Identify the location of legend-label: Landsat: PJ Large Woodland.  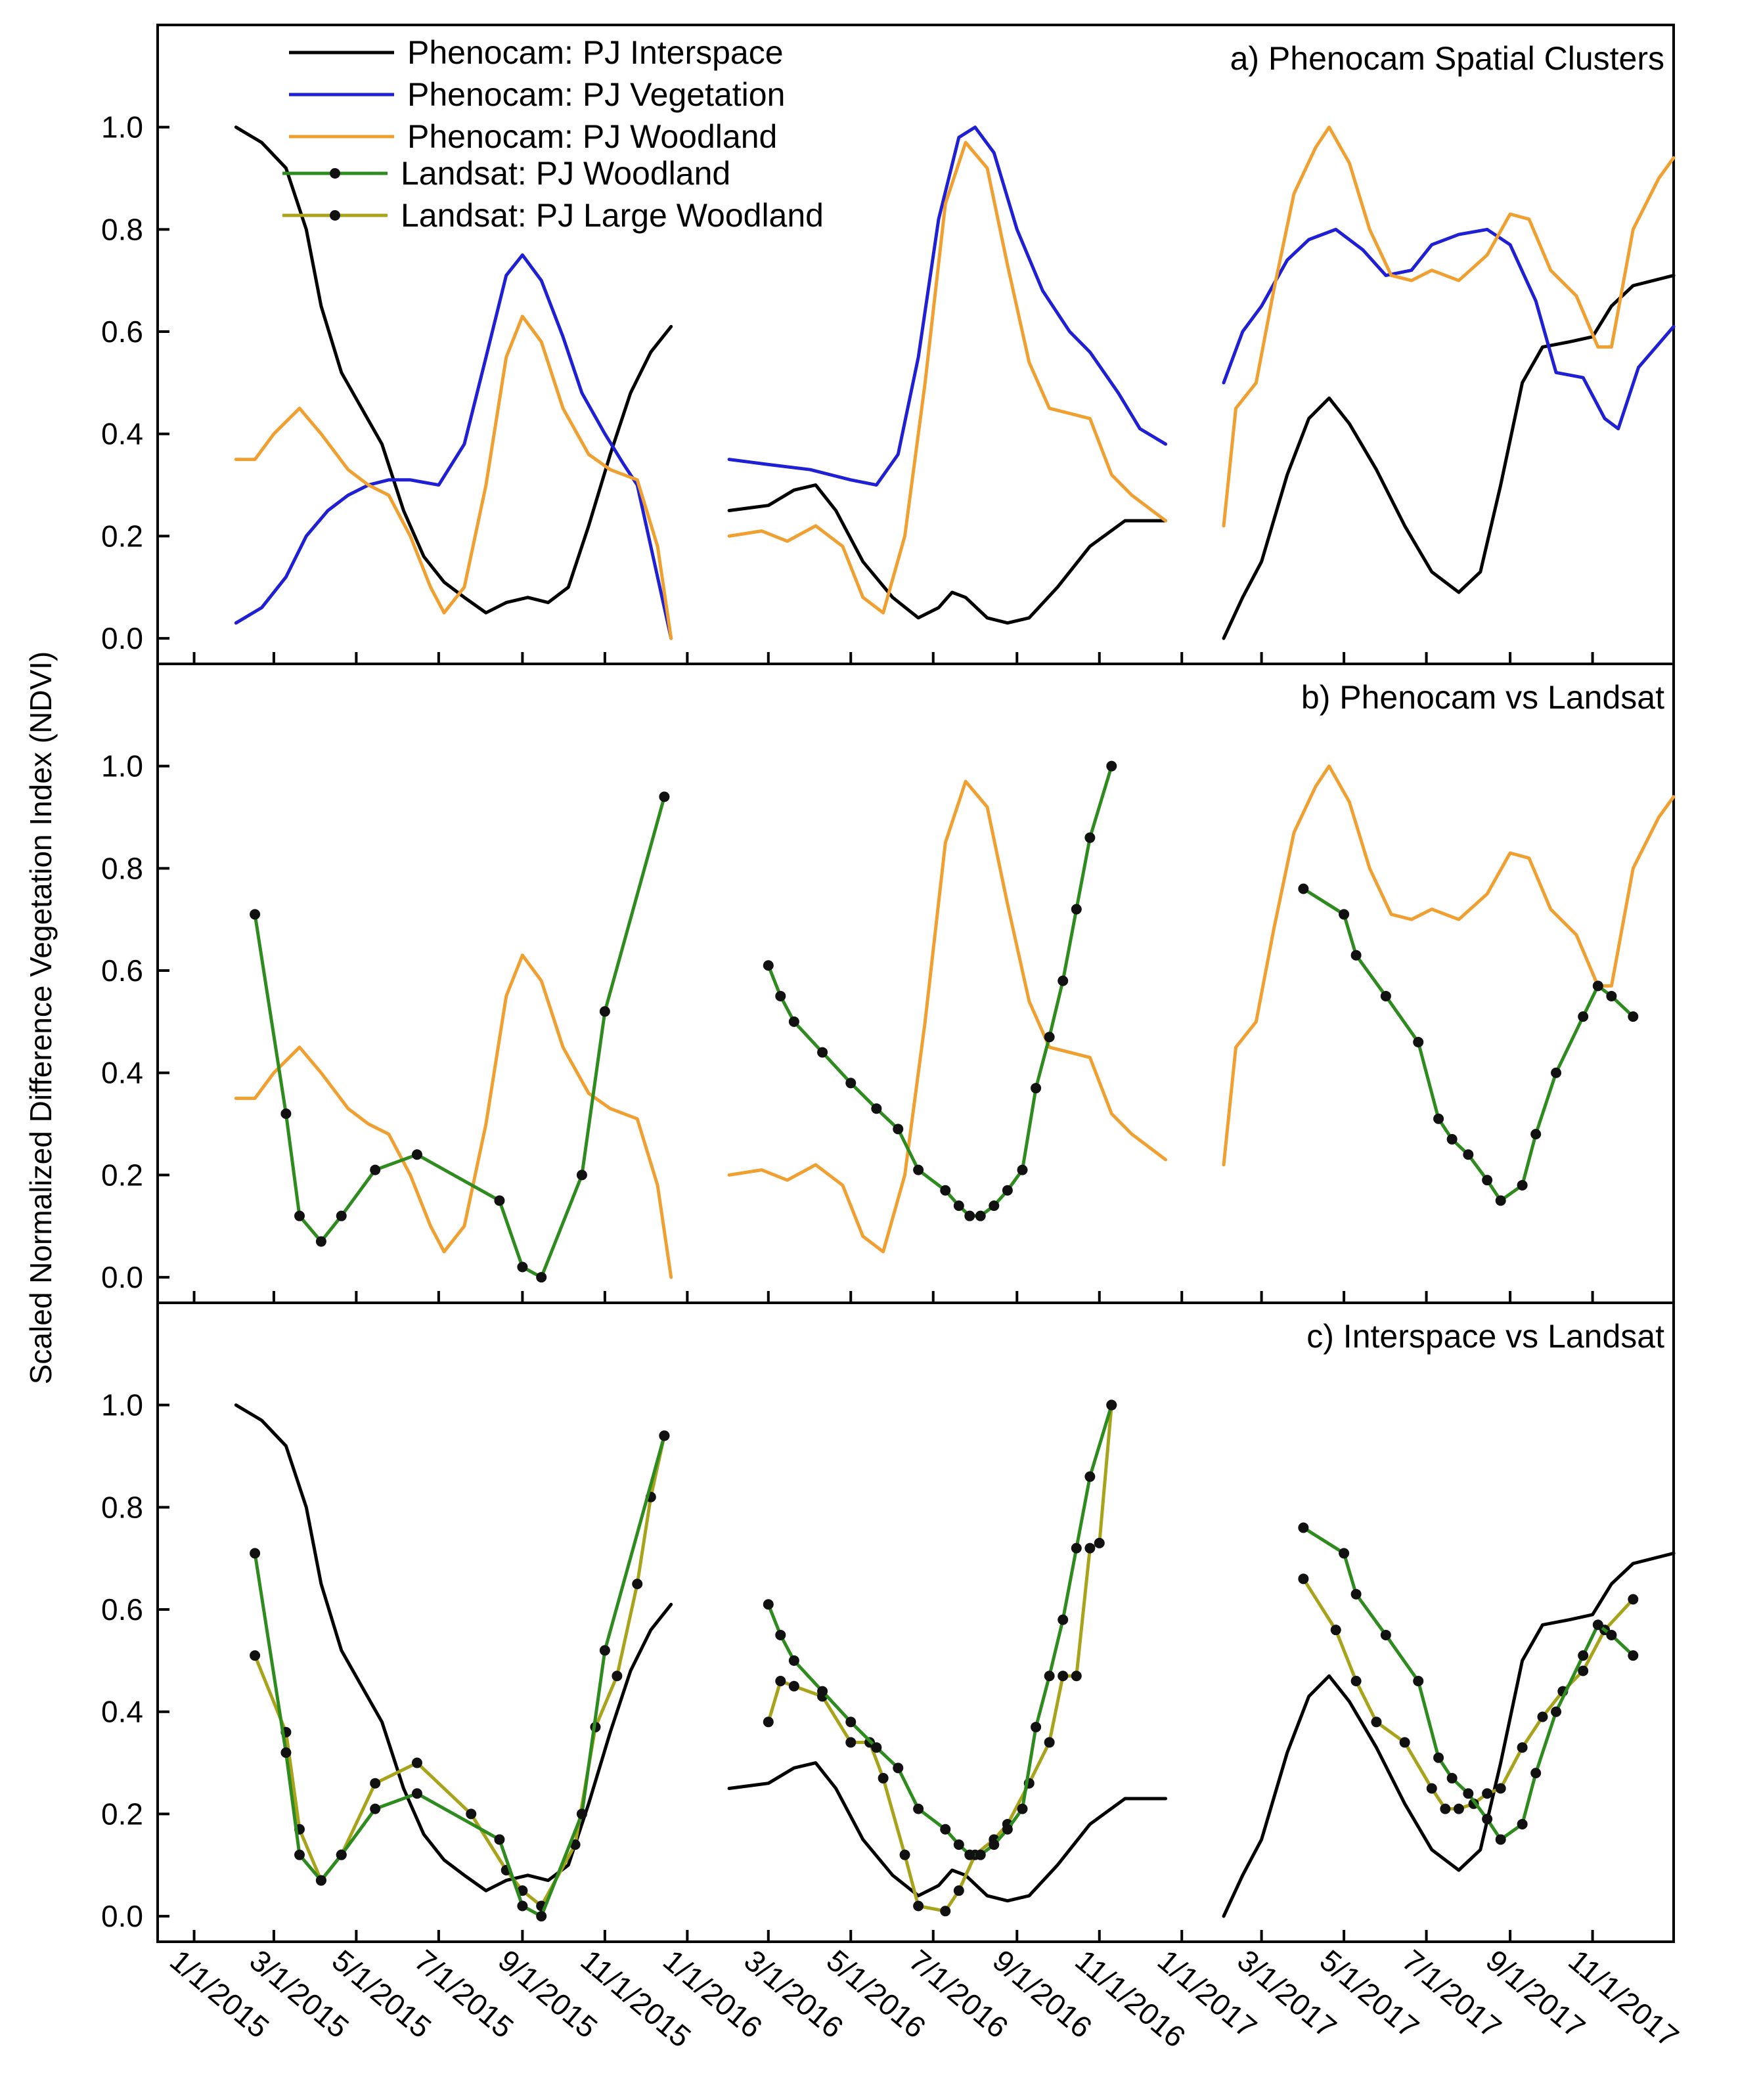
(612, 216).